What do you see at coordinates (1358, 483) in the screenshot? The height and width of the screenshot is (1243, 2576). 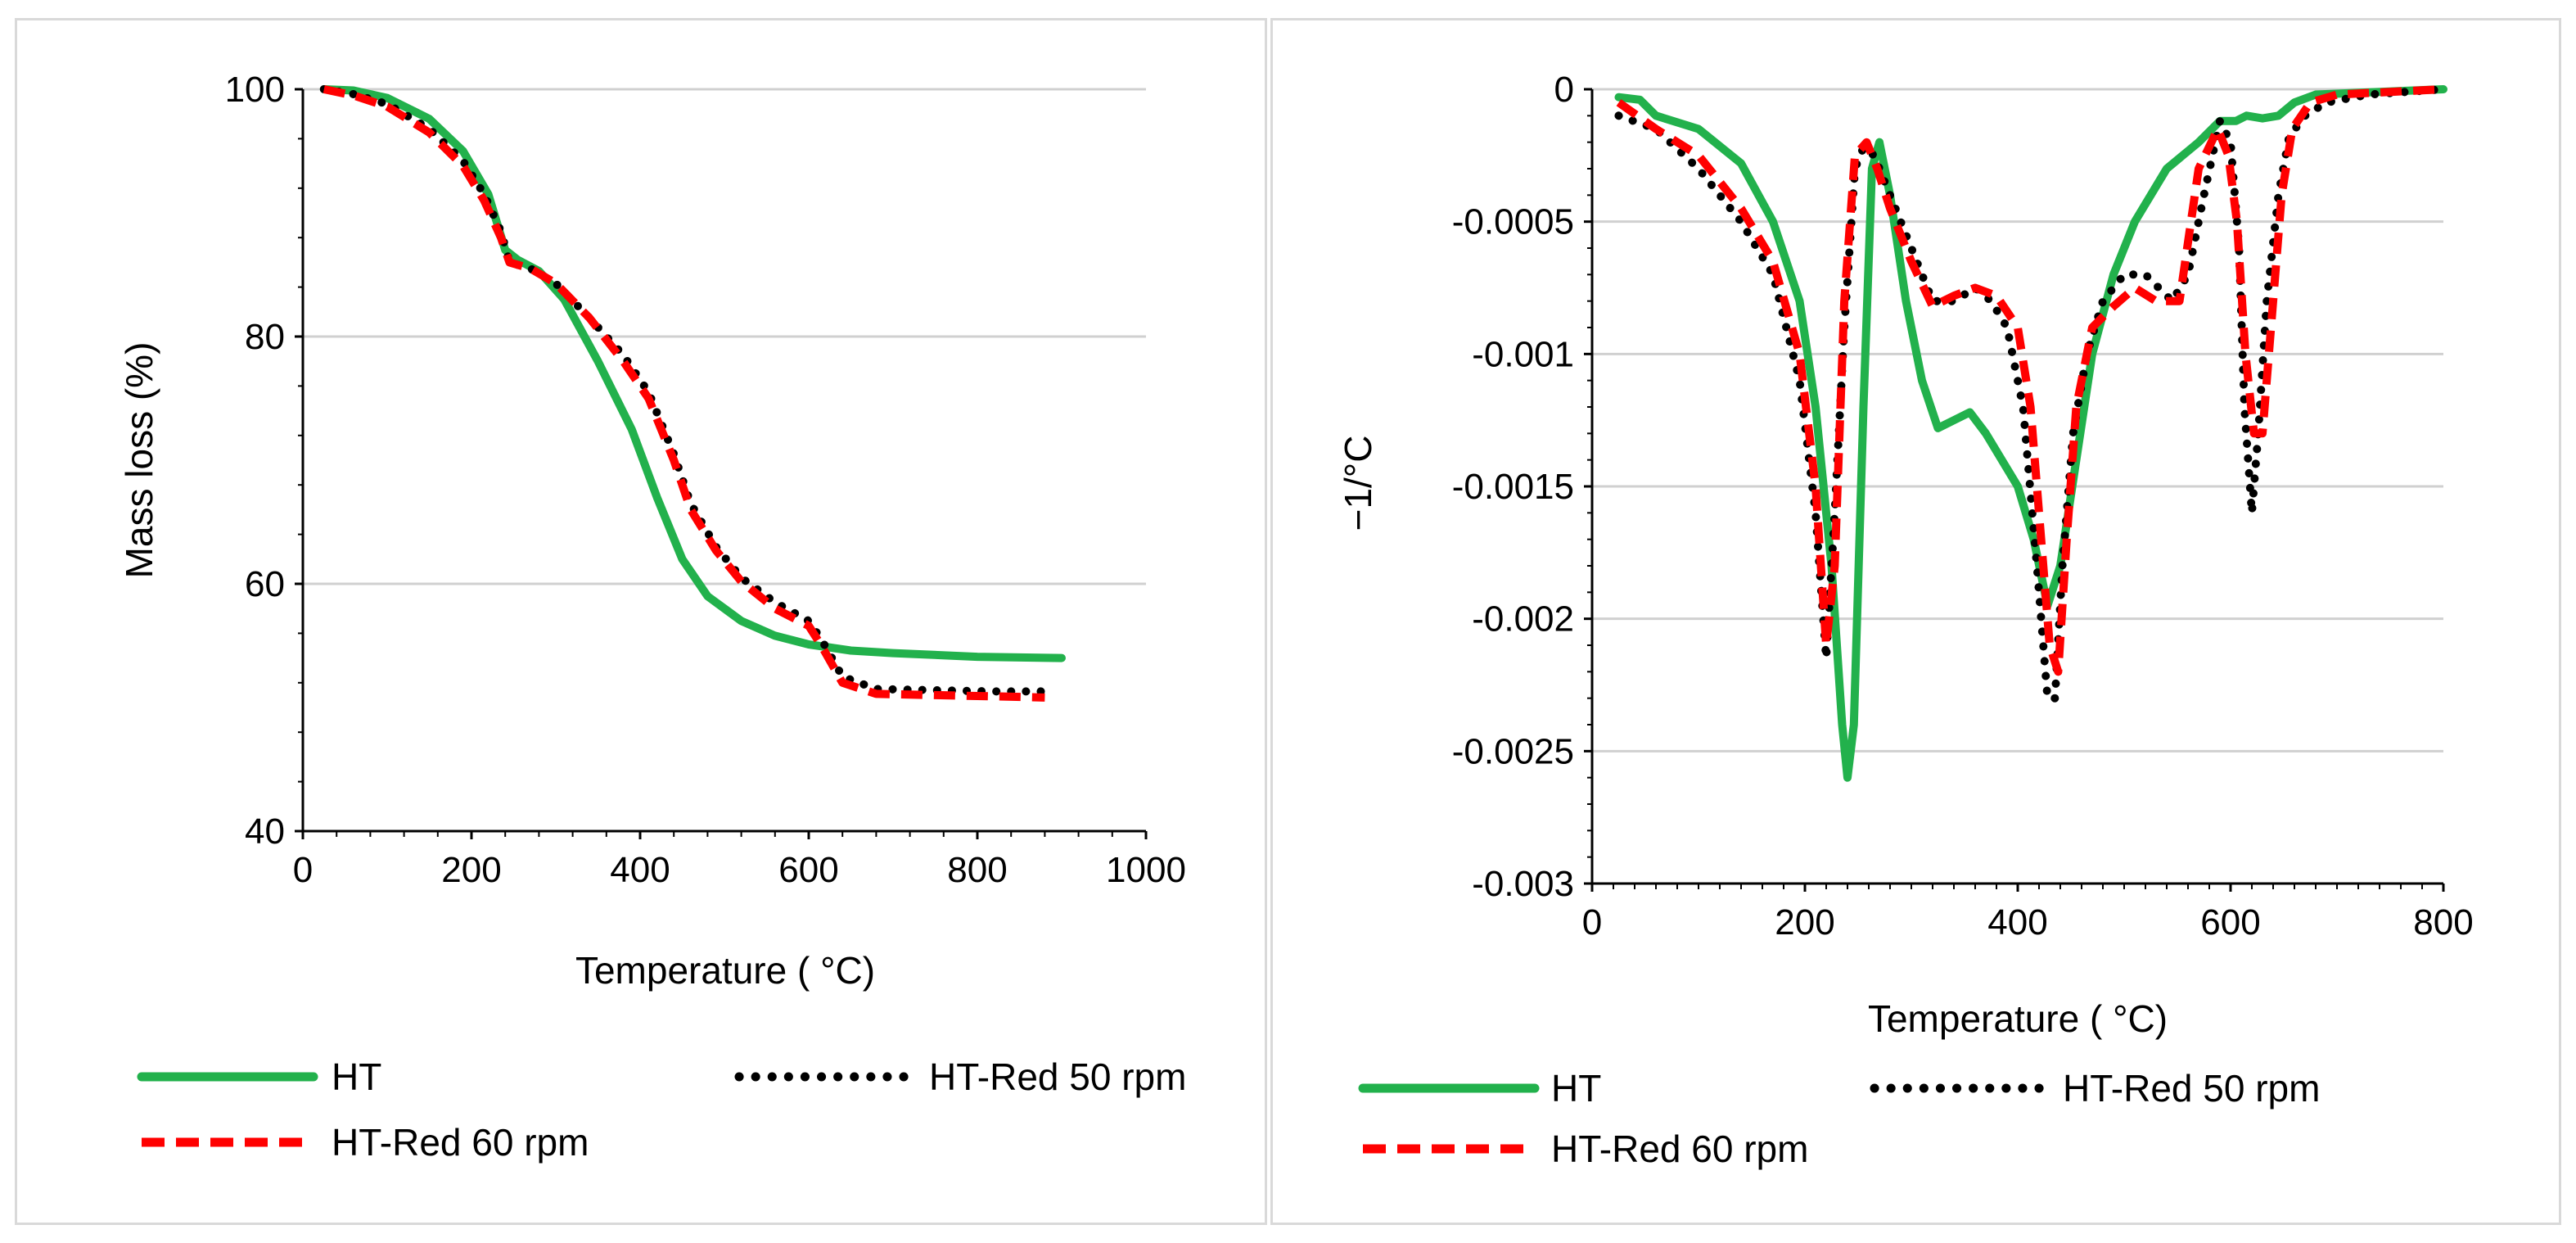 I see `y-axis-label: −1/°C` at bounding box center [1358, 483].